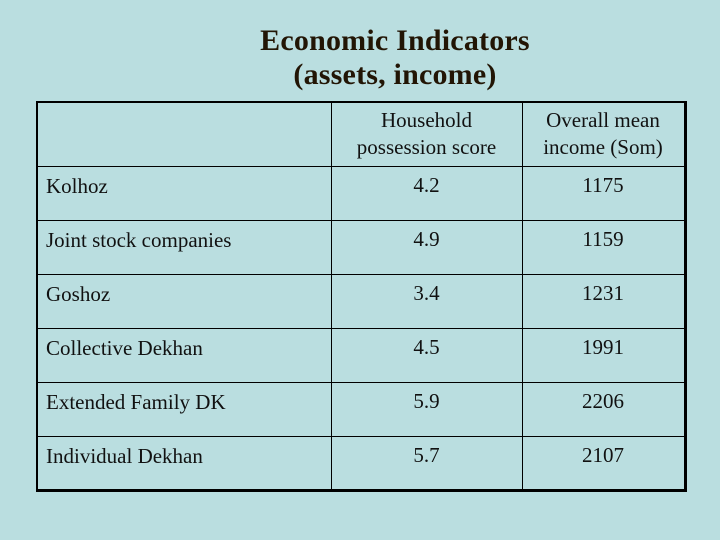  Describe the element at coordinates (426, 355) in the screenshot. I see `score-cell: 4.5` at that location.